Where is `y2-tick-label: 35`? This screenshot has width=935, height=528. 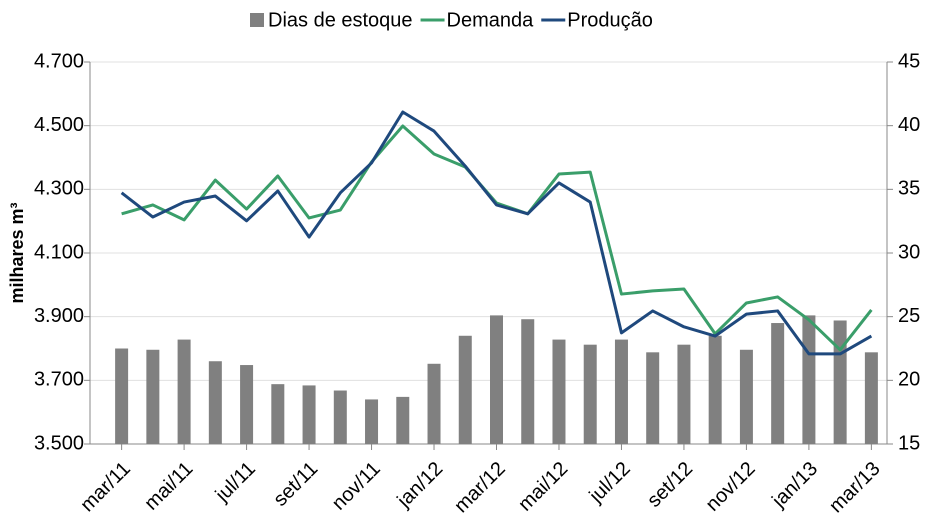 y2-tick-label: 35 is located at coordinates (909, 189).